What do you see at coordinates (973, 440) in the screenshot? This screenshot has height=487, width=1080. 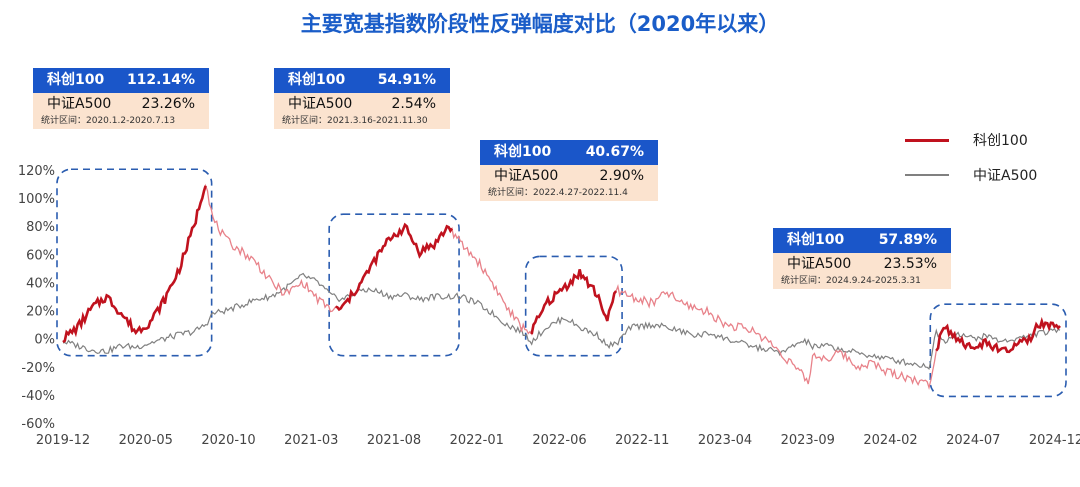 I see `x-tick-label: 2024-07` at bounding box center [973, 440].